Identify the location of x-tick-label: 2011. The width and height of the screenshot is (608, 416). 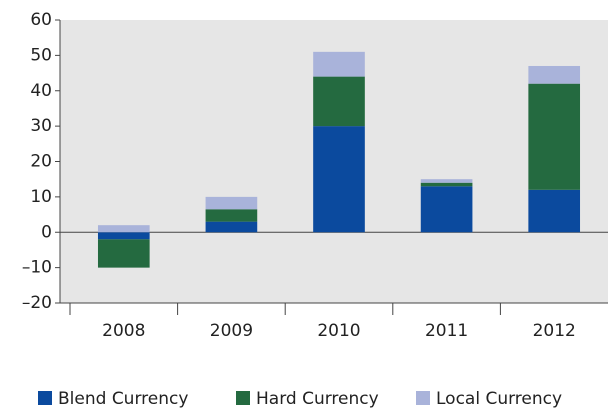
(446, 331).